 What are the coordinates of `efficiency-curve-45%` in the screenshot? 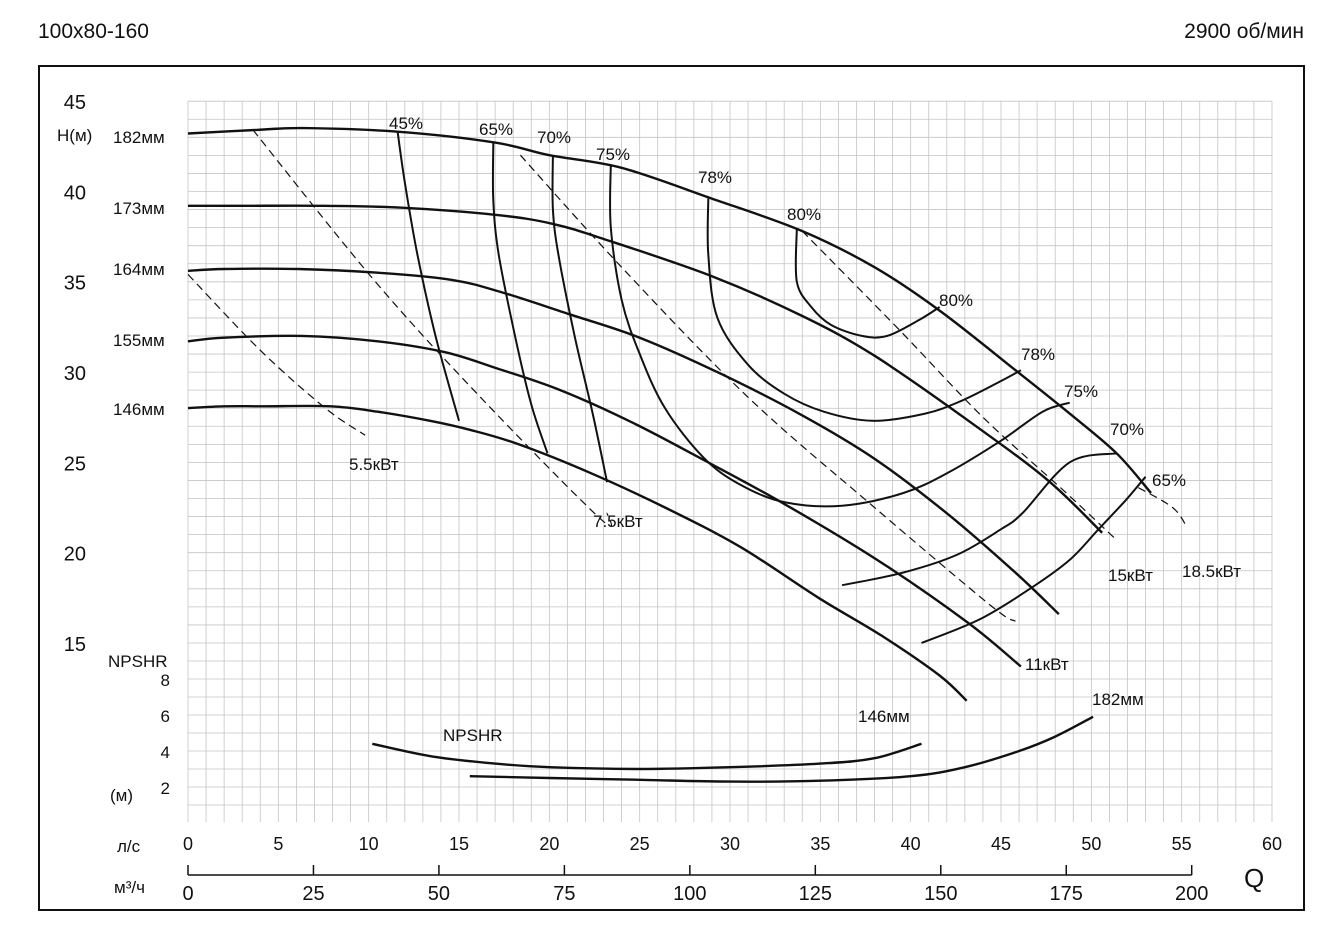 It's located at (428, 276).